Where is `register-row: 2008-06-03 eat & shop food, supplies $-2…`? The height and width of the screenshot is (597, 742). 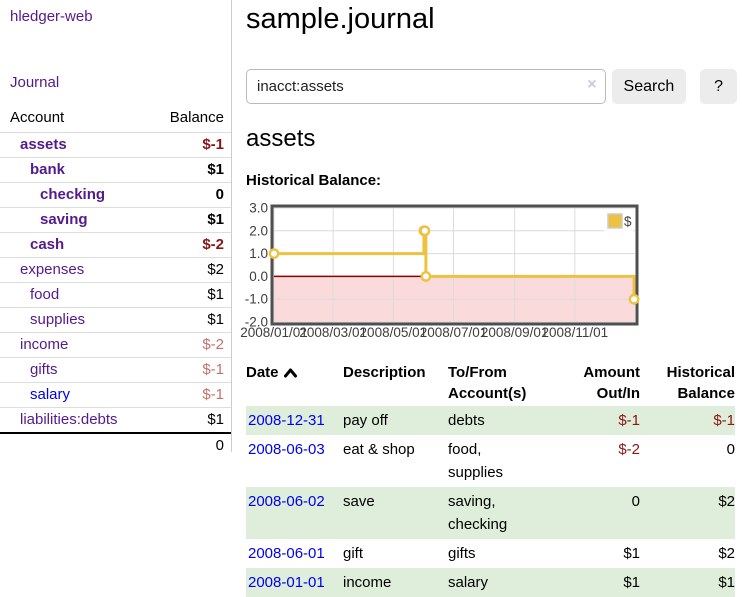 register-row: 2008-06-03 eat & shop food, supplies $-2… is located at coordinates (490, 461).